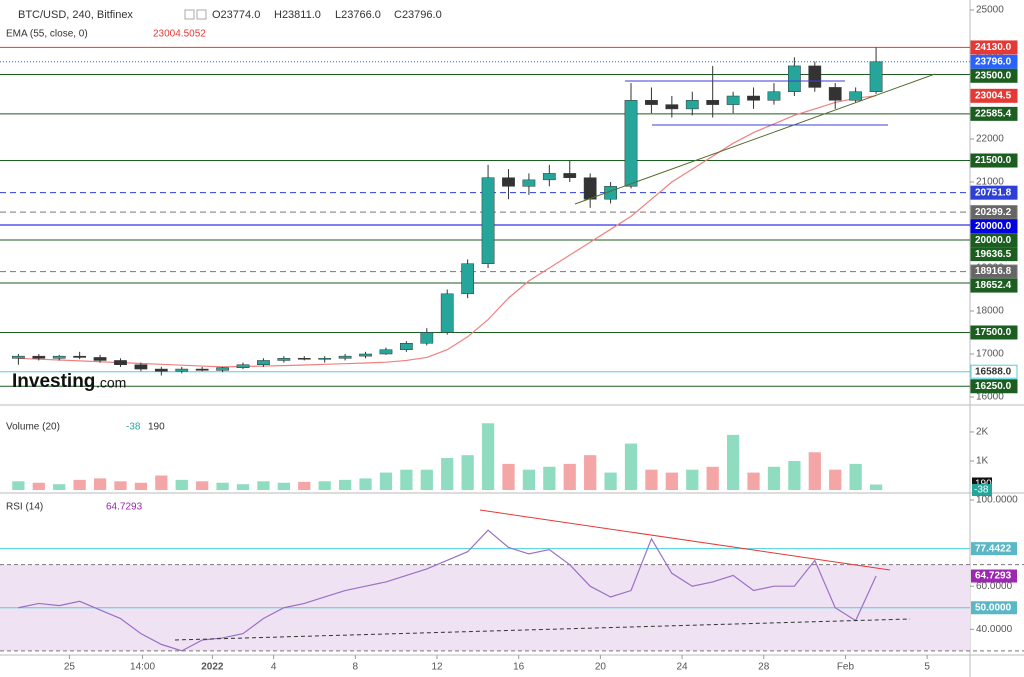 This screenshot has height=677, width=1024. Describe the element at coordinates (982, 432) in the screenshot. I see `y-tick-label: 2K` at that location.